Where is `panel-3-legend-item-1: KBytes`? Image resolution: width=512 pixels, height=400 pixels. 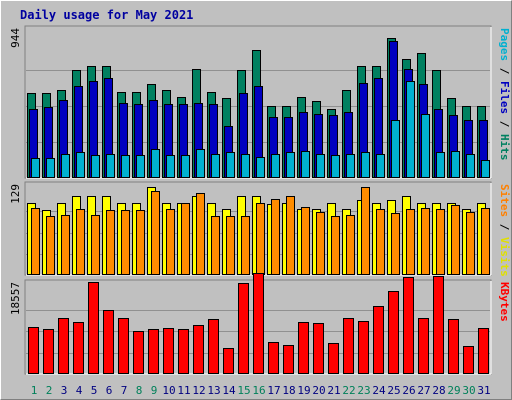
panel-3-legend-item-1: KBytes is located at coordinates (504, 302).